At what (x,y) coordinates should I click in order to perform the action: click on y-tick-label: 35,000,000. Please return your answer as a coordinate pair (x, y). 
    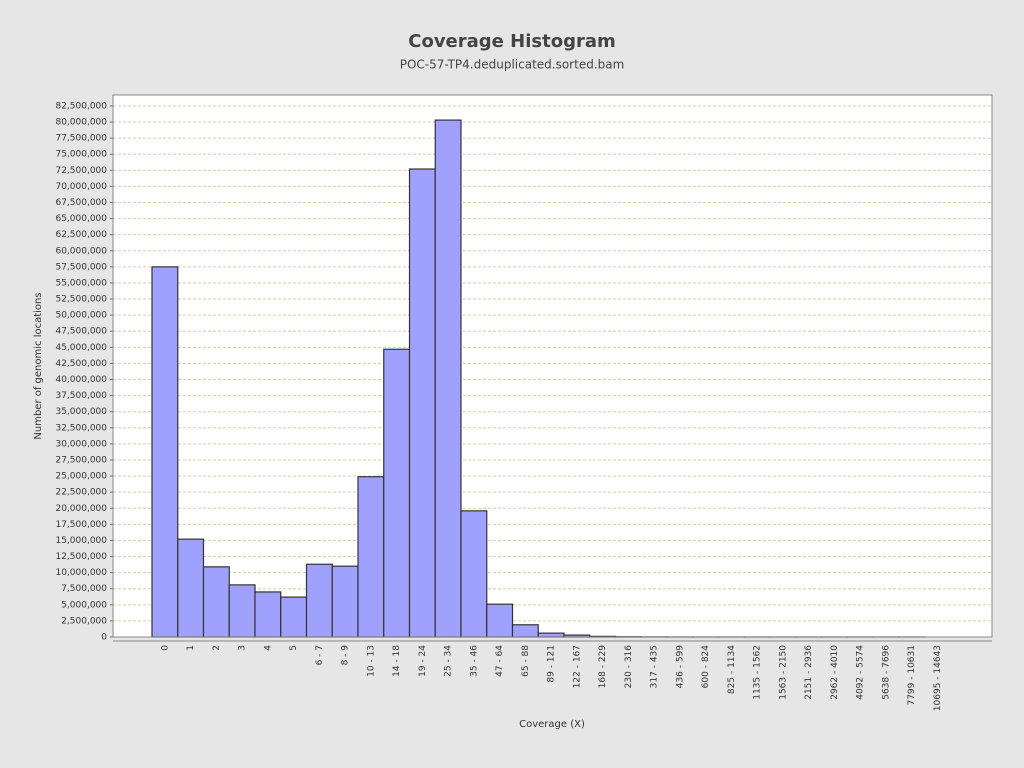
    Looking at the image, I should click on (81, 412).